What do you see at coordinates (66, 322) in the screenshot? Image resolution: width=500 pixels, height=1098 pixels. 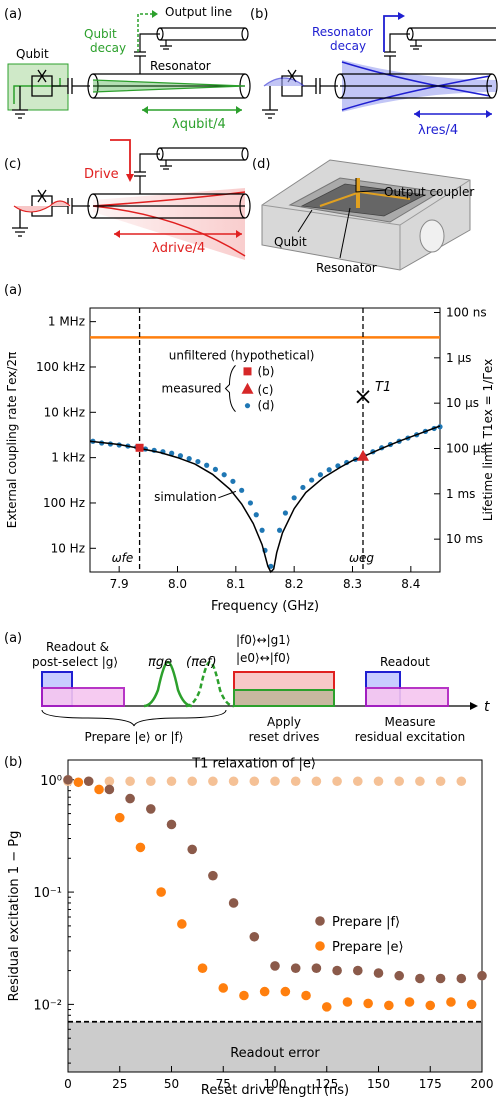 I see `y-tick-label: 1 MHz` at bounding box center [66, 322].